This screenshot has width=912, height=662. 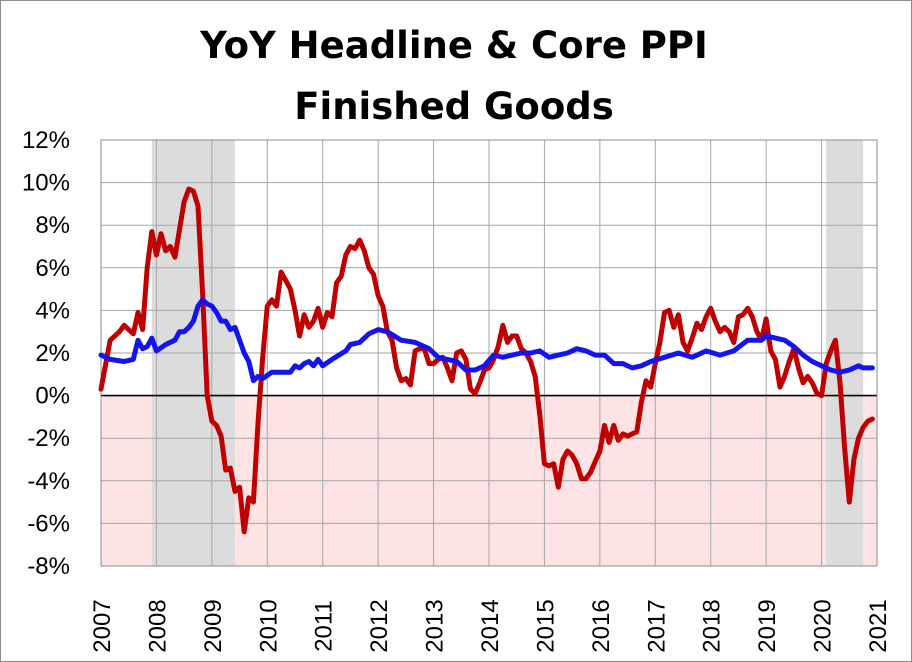 What do you see at coordinates (48, 481) in the screenshot?
I see `y-tick-label: -4%` at bounding box center [48, 481].